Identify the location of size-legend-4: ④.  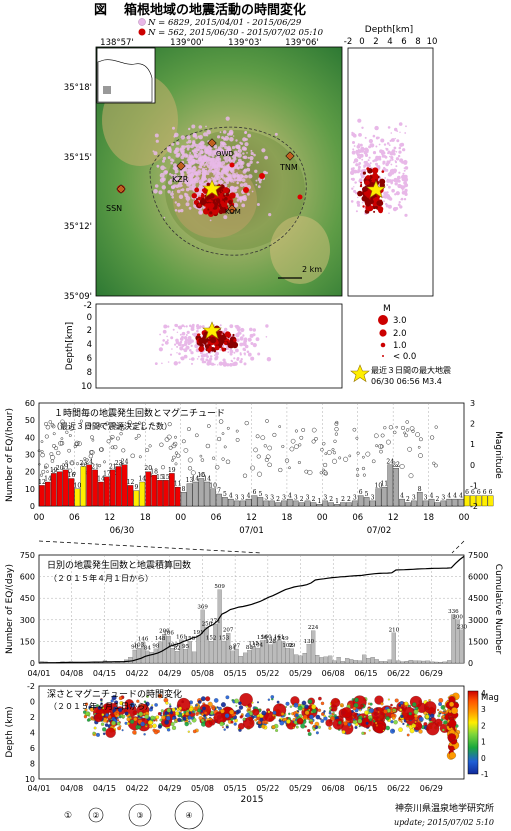
(188, 815).